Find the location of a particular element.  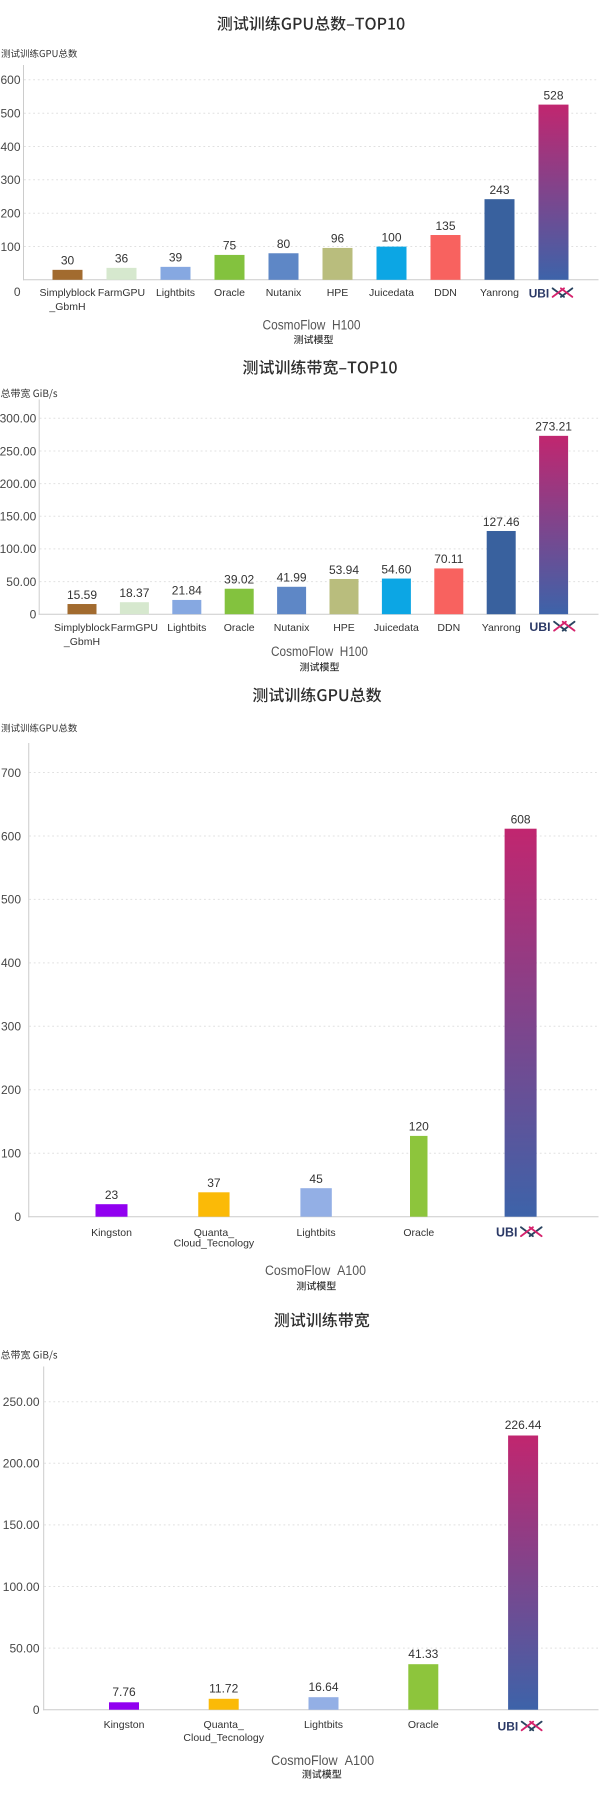

svg-text: 53.94 is located at coordinates (344, 570).